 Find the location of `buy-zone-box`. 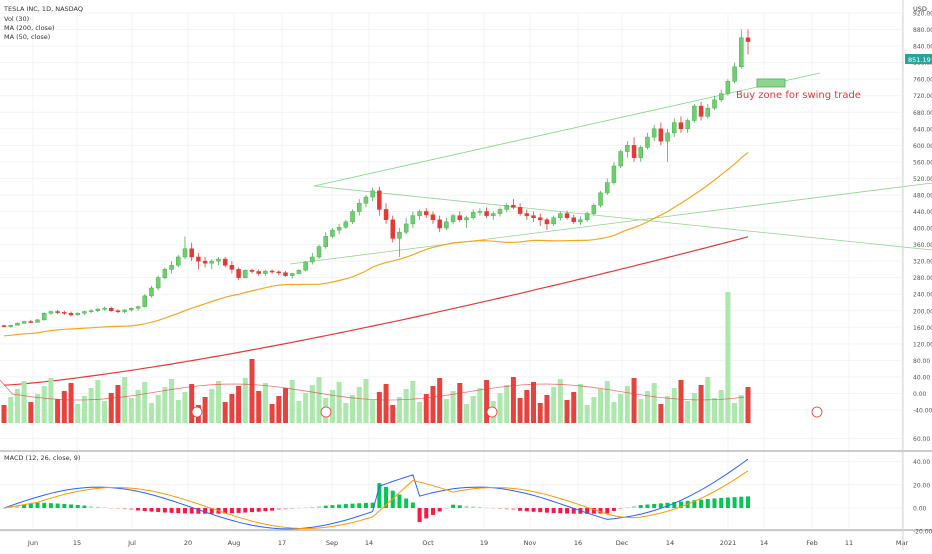

buy-zone-box is located at coordinates (771, 83).